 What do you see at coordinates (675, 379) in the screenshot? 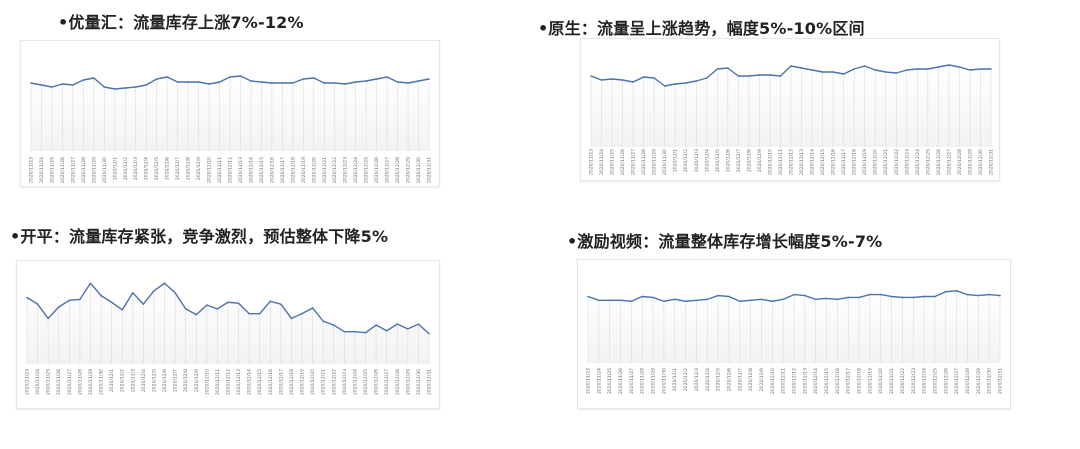
I see `x-tick-label: 2020/12/1` at bounding box center [675, 379].